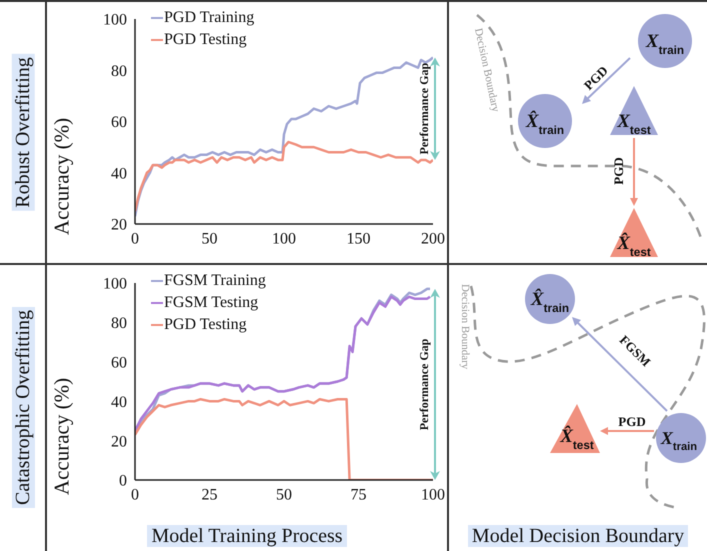 This screenshot has height=551, width=707. I want to click on text: Robust Overfitting, so click(23, 132).